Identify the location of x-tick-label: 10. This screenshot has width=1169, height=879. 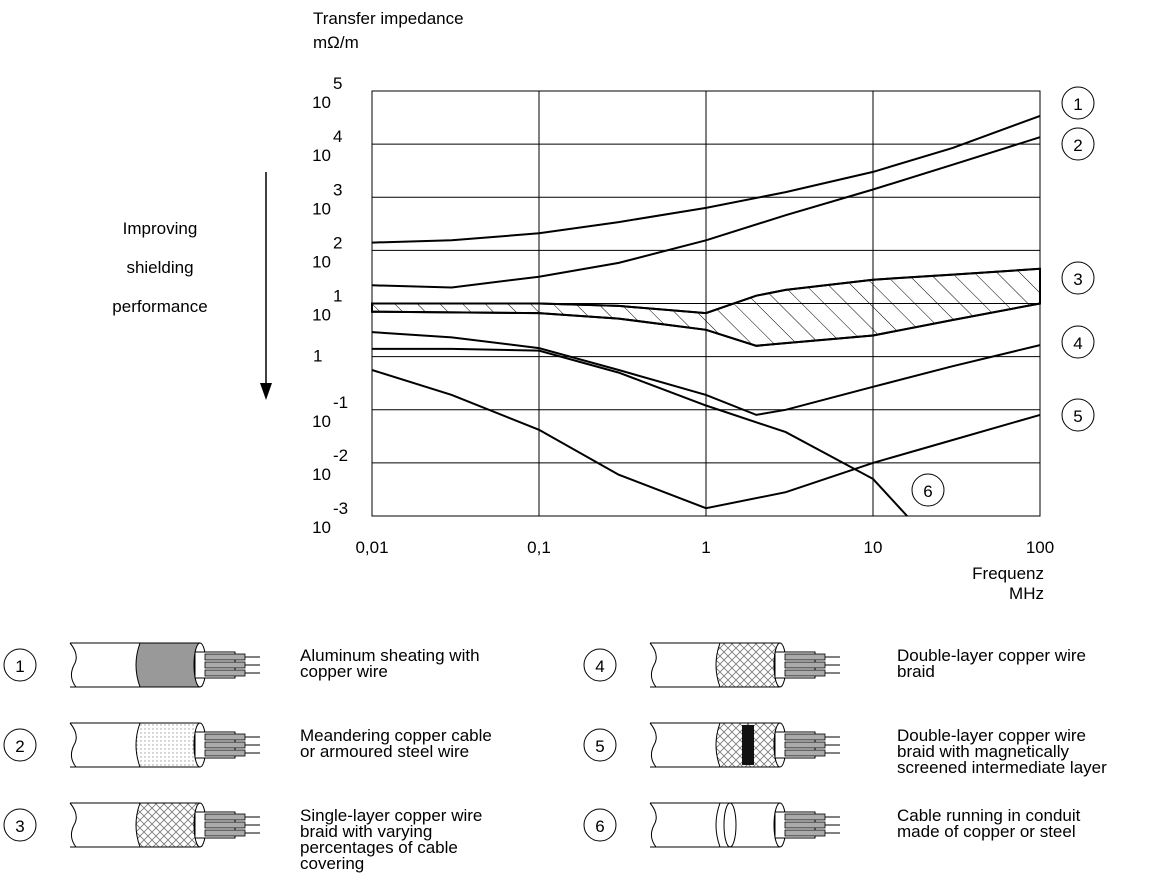
(873, 547).